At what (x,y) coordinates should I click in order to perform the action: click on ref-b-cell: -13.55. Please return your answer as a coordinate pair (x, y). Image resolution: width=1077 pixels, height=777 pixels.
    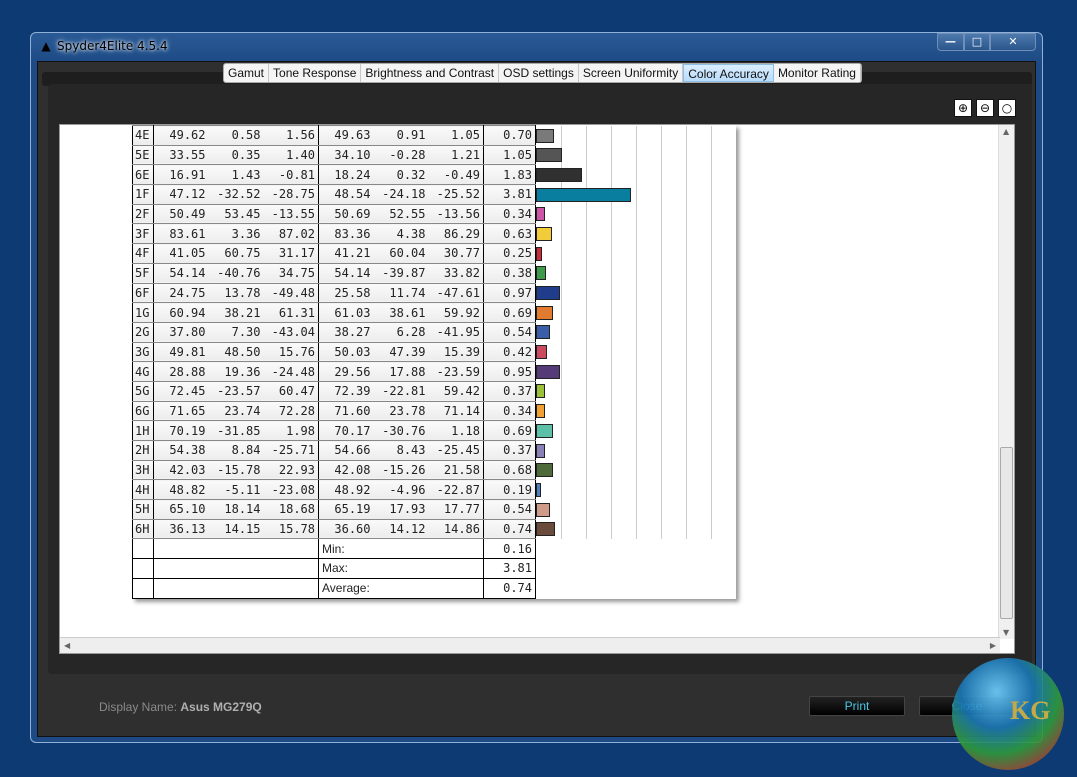
    Looking at the image, I should click on (291, 214).